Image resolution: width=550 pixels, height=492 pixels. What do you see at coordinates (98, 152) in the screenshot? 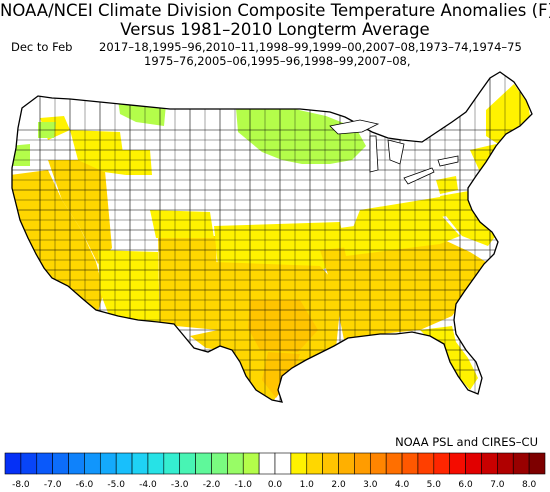
I see `region-great-basin-north` at bounding box center [98, 152].